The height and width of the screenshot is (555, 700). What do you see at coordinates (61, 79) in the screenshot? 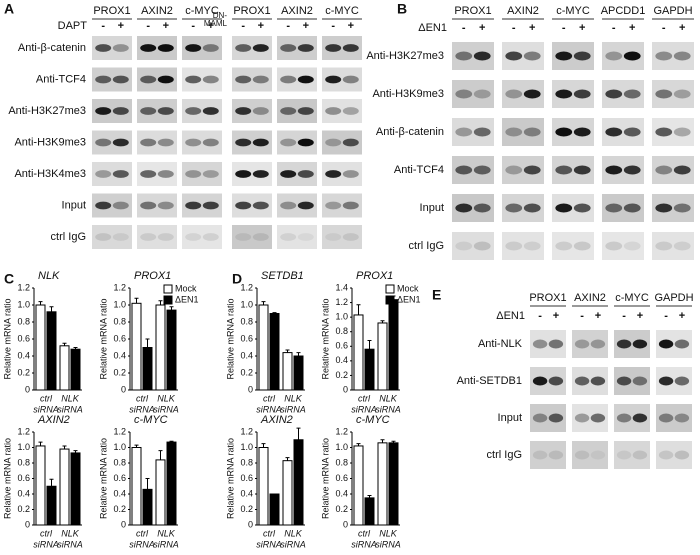
I see `row-label: Anti-TCF4` at bounding box center [61, 79].